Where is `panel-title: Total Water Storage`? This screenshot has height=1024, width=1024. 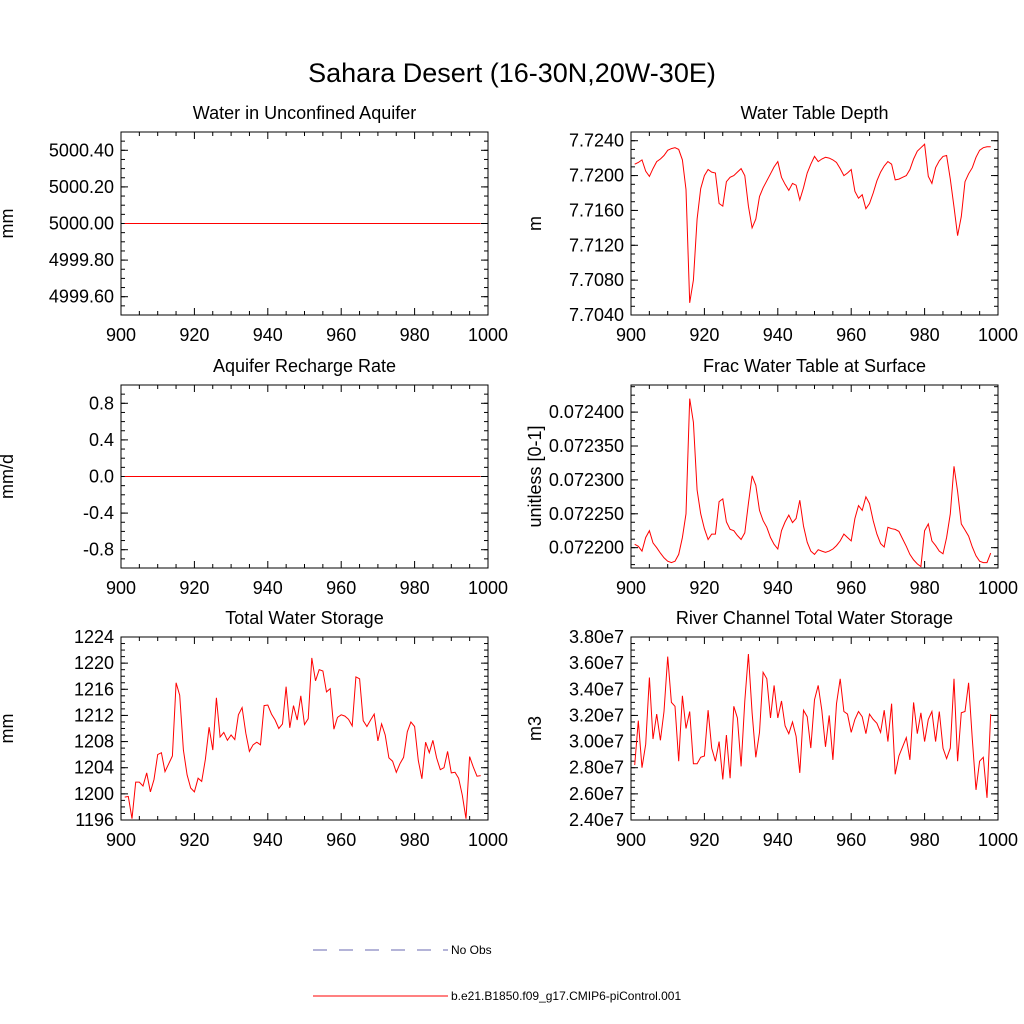
panel-title: Total Water Storage is located at coordinates (304, 618).